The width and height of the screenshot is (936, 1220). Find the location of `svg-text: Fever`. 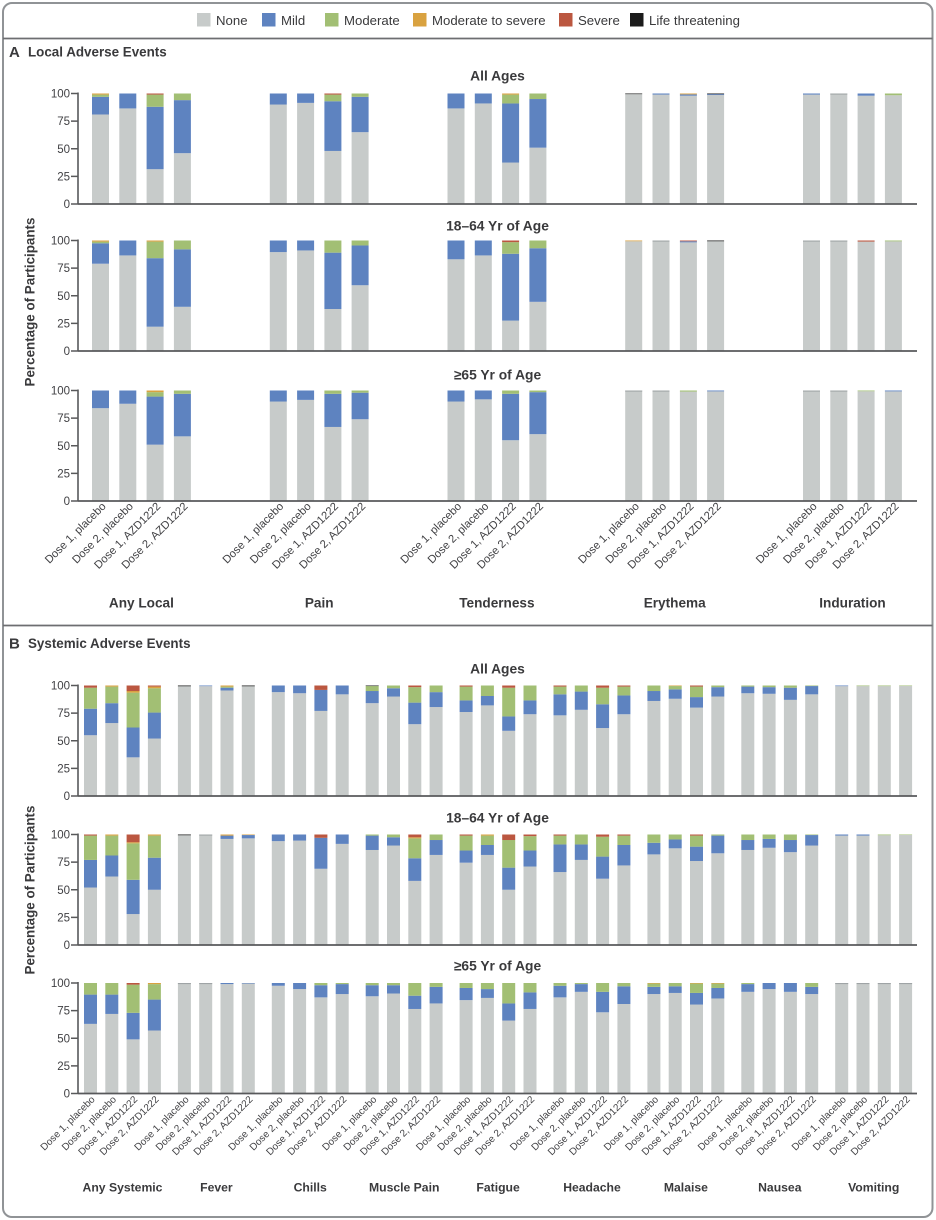

svg-text: Fever is located at coordinates (216, 1188).